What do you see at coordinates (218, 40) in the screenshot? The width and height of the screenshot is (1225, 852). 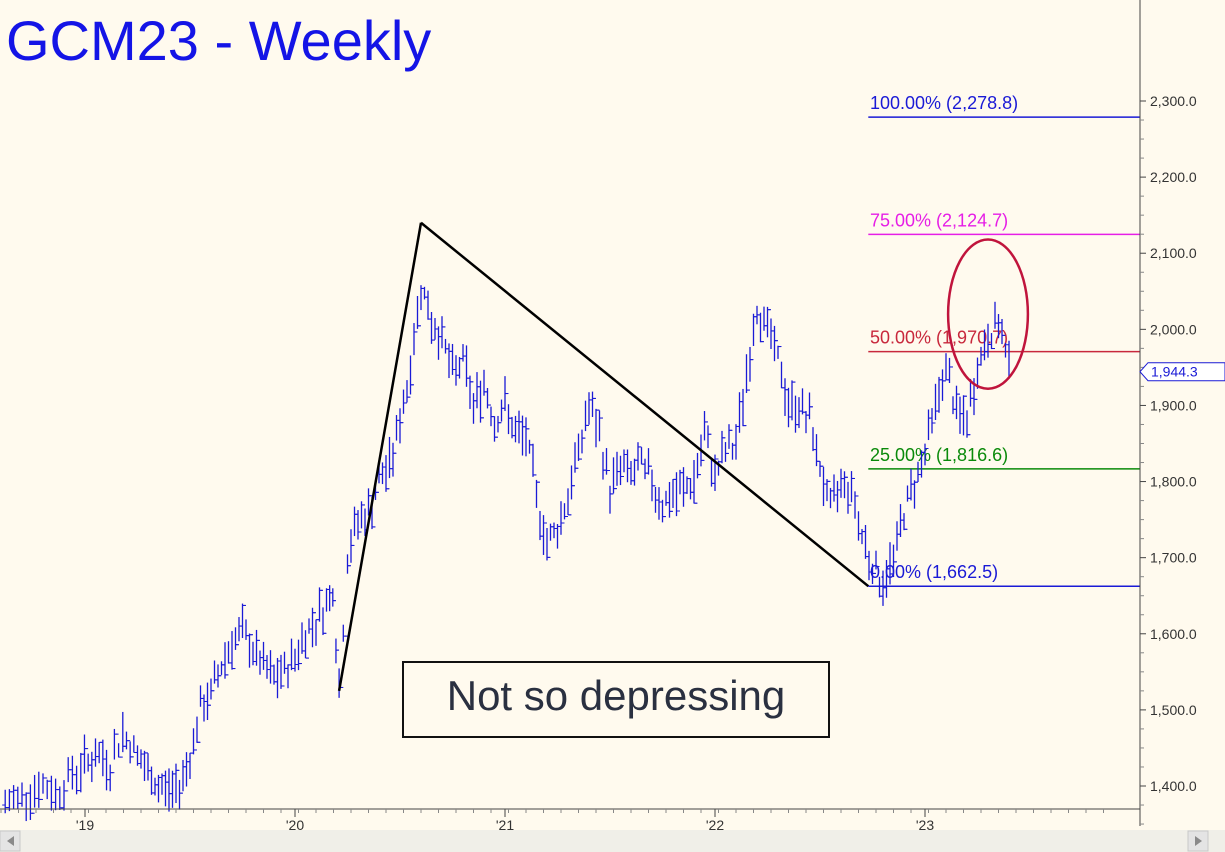 I see `chart-title: GCM23 - Weekly` at bounding box center [218, 40].